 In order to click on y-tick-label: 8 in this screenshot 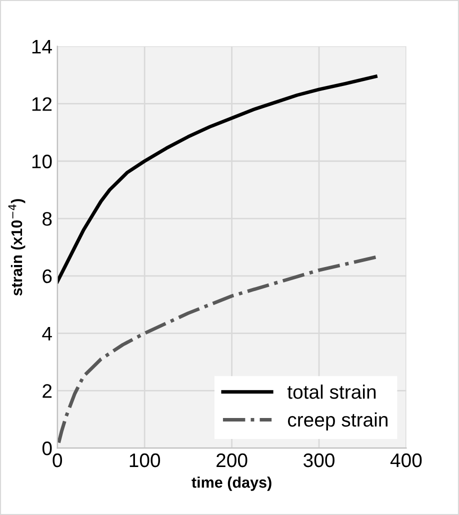, I will do `click(47, 219)`.